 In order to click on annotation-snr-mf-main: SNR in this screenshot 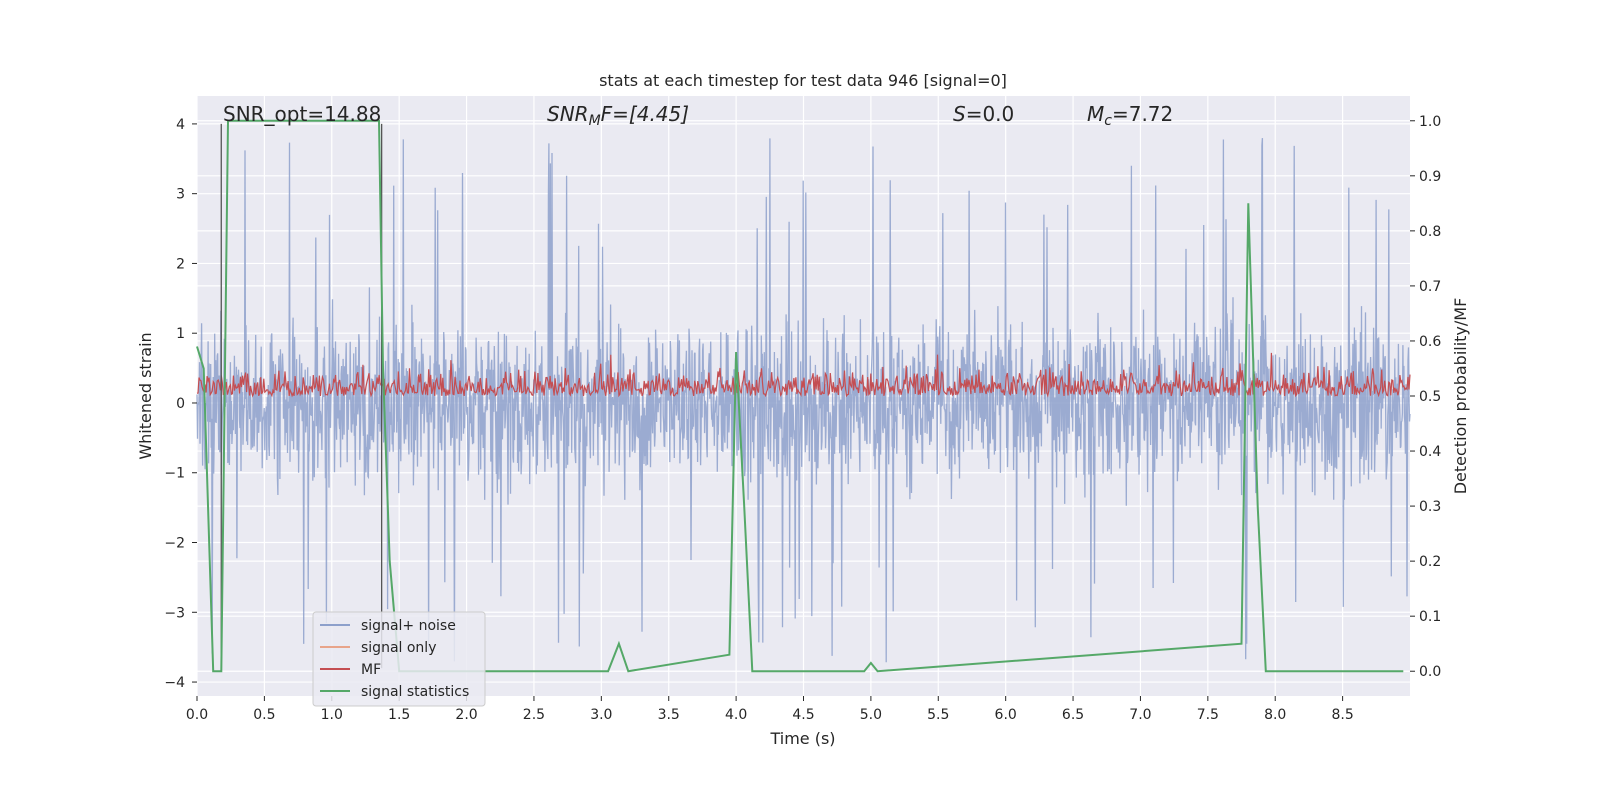, I will do `click(568, 114)`.